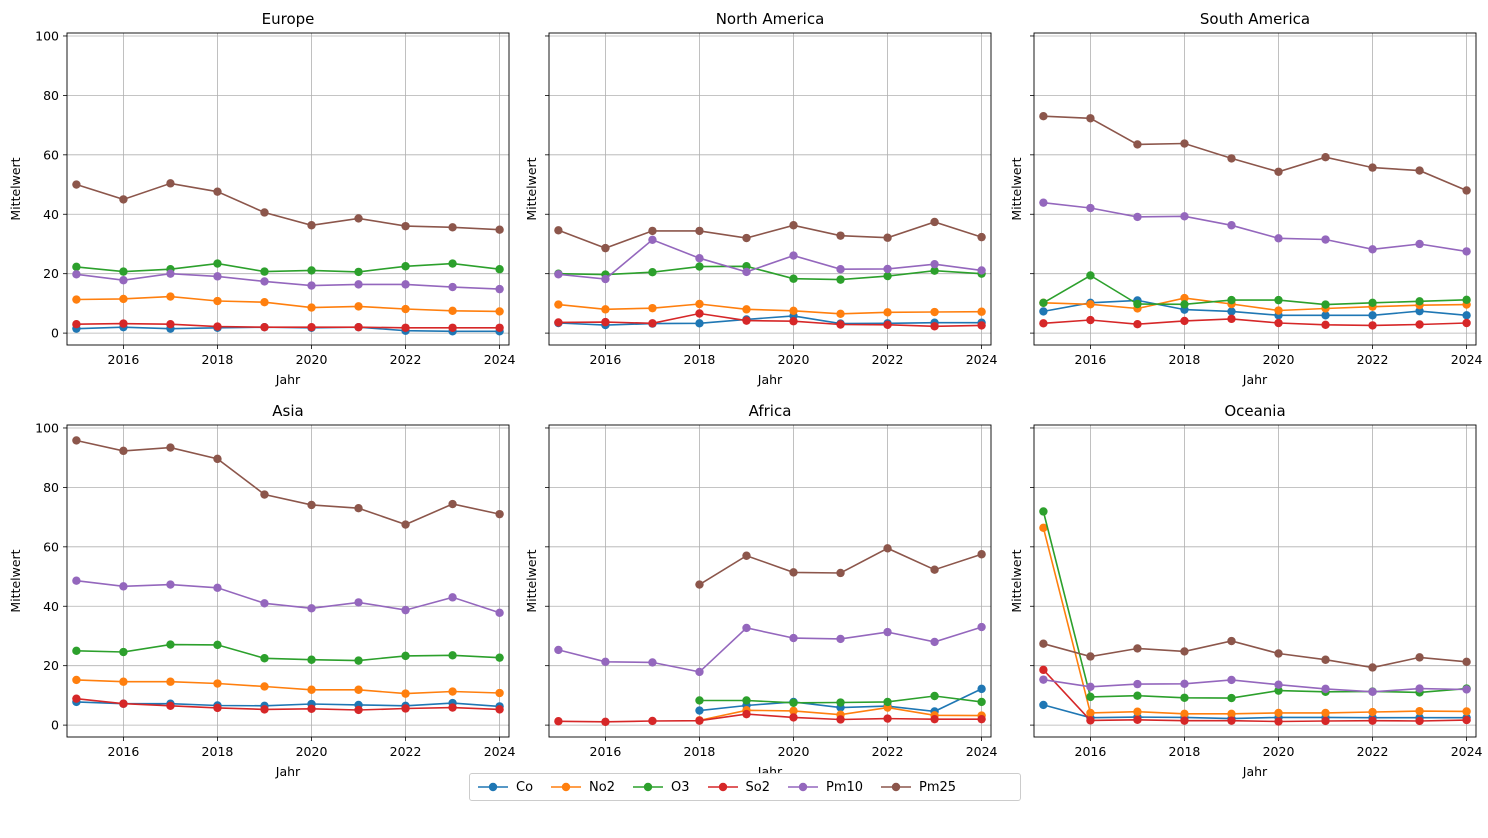 The height and width of the screenshot is (838, 1488). Describe the element at coordinates (51, 95) in the screenshot. I see `y-tick-label: 80` at that location.